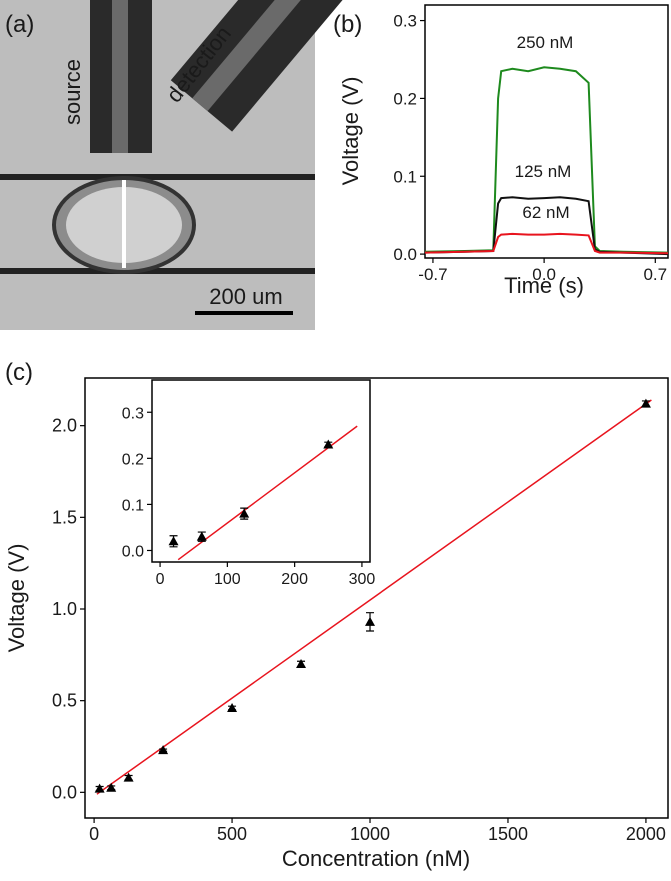 The height and width of the screenshot is (881, 671). What do you see at coordinates (72, 92) in the screenshot?
I see `source-label: source` at bounding box center [72, 92].